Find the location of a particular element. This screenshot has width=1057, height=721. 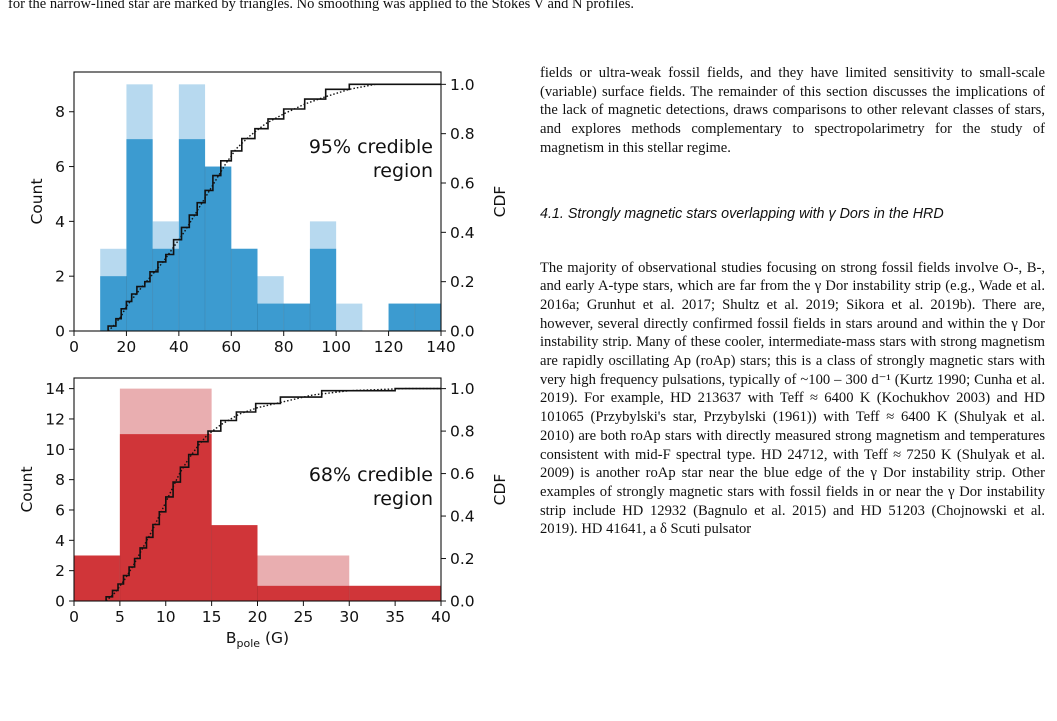

y-tick-label: 14 is located at coordinates (55, 389).